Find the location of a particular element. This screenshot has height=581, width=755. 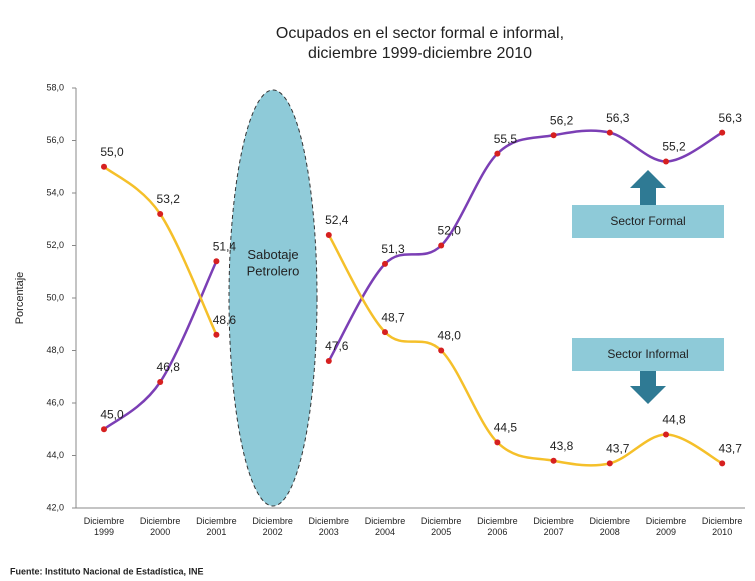

annotation: Sector Formal is located at coordinates (647, 221).